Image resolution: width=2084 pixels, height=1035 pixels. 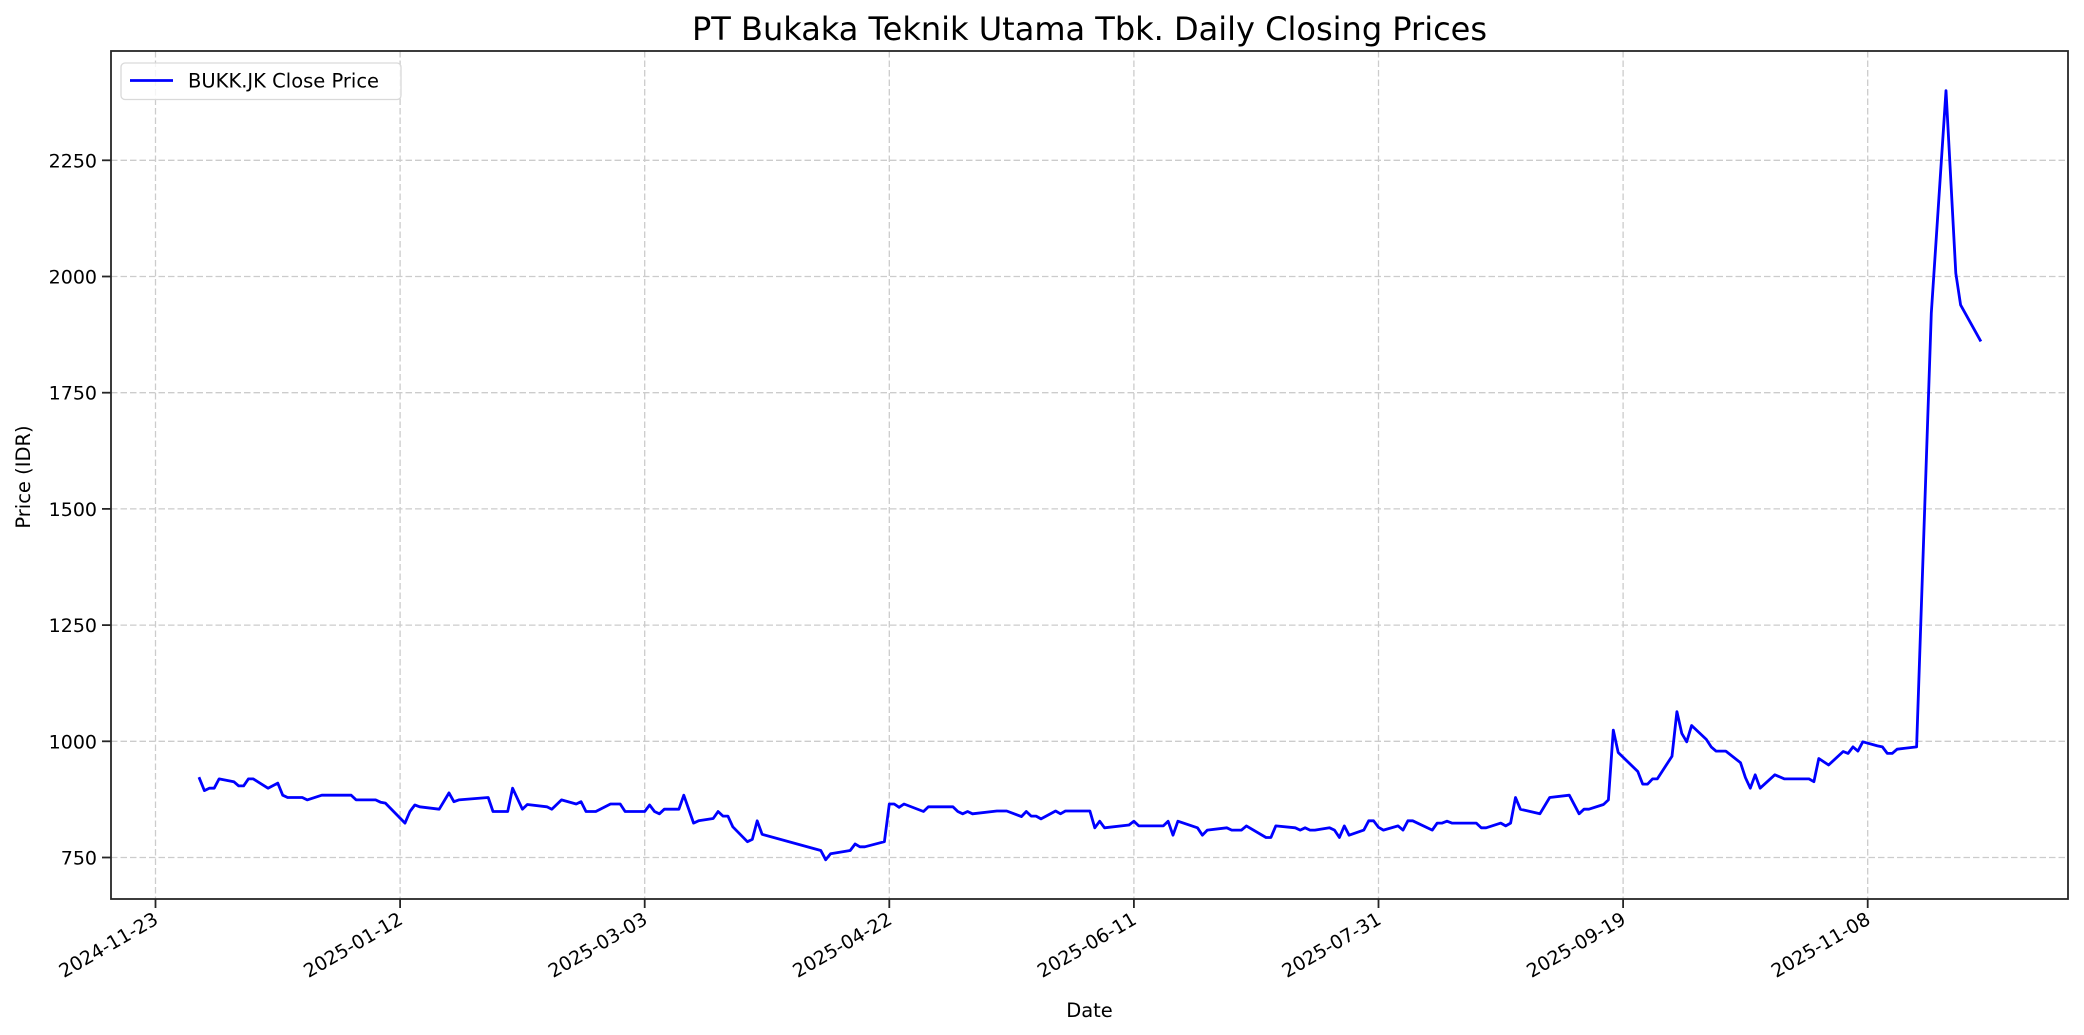 What do you see at coordinates (73, 626) in the screenshot?
I see `y-tick-label: 1250` at bounding box center [73, 626].